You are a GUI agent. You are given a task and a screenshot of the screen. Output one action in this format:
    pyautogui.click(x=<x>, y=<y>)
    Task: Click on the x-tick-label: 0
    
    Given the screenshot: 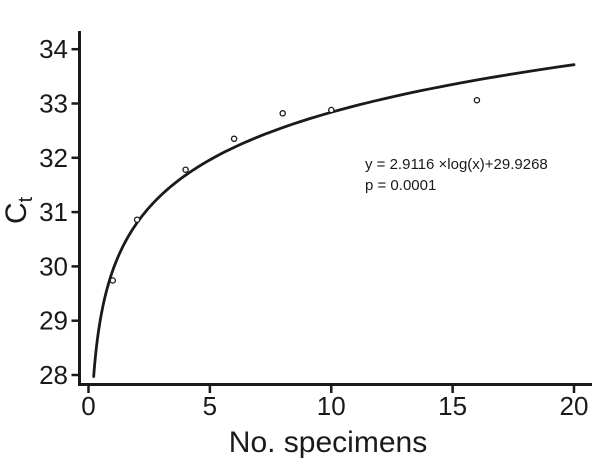 What is the action you would take?
    pyautogui.click(x=88, y=406)
    